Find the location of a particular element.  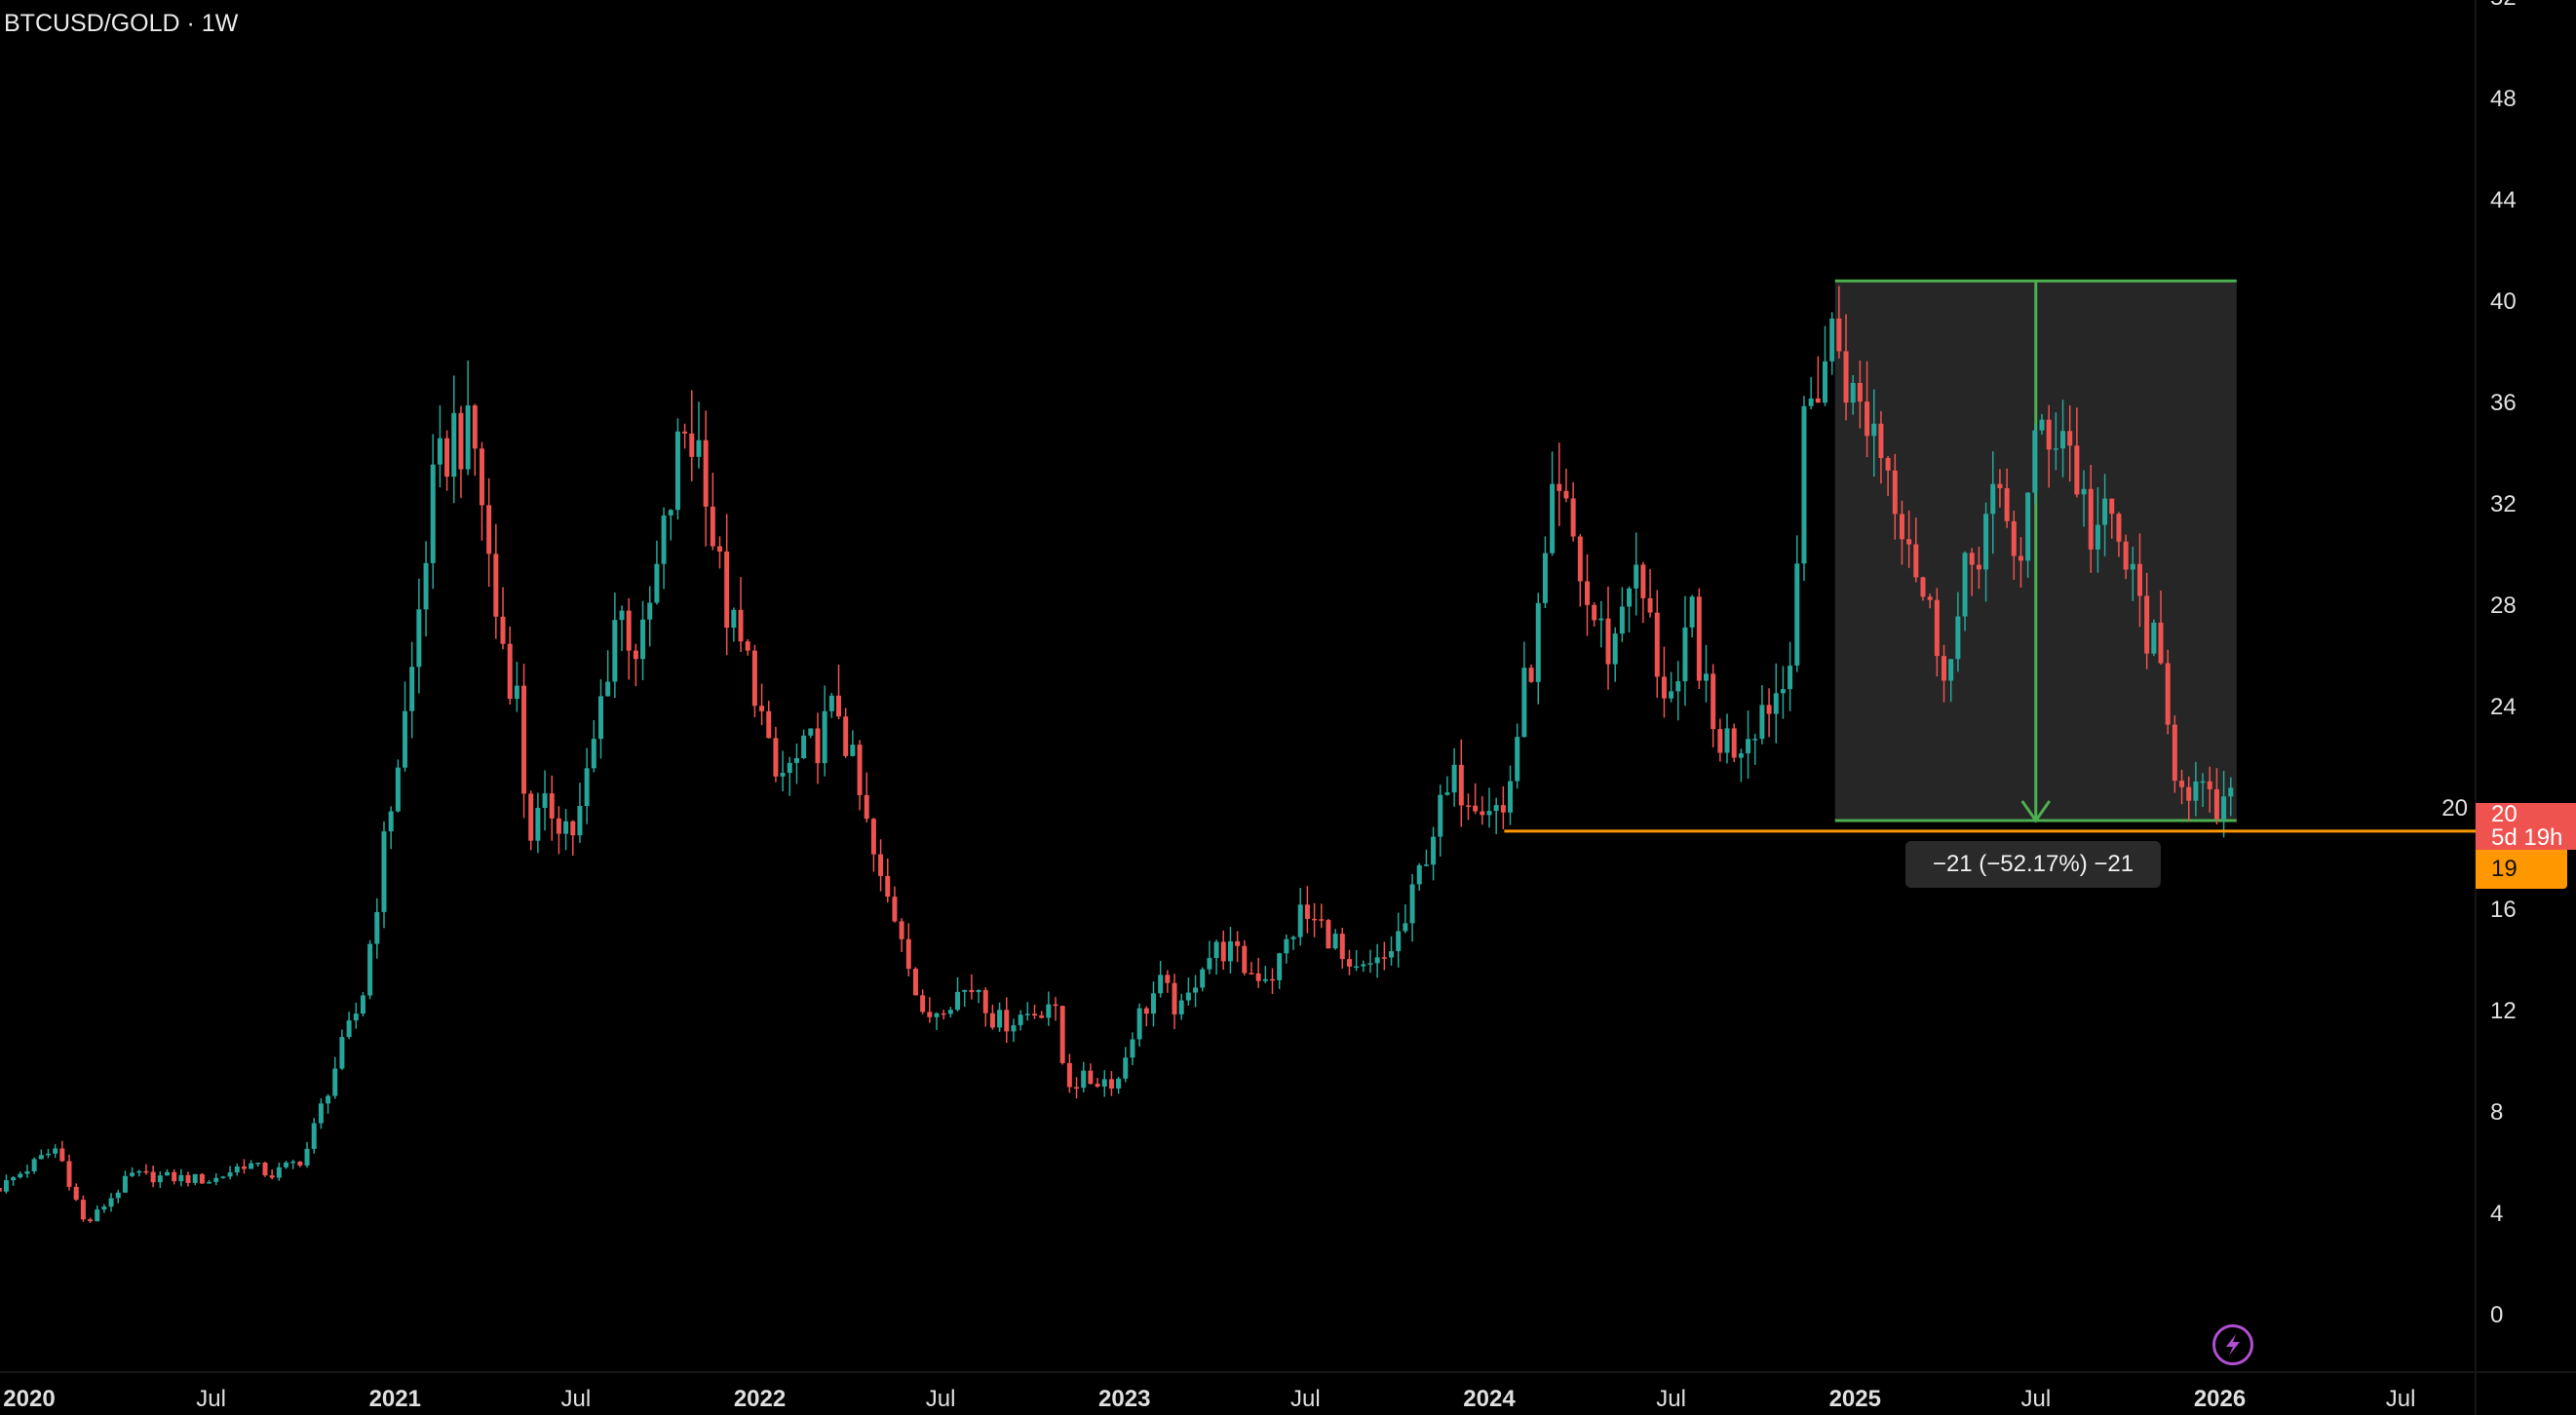

last-price-tag: 20 5d 19h is located at coordinates (2526, 827).